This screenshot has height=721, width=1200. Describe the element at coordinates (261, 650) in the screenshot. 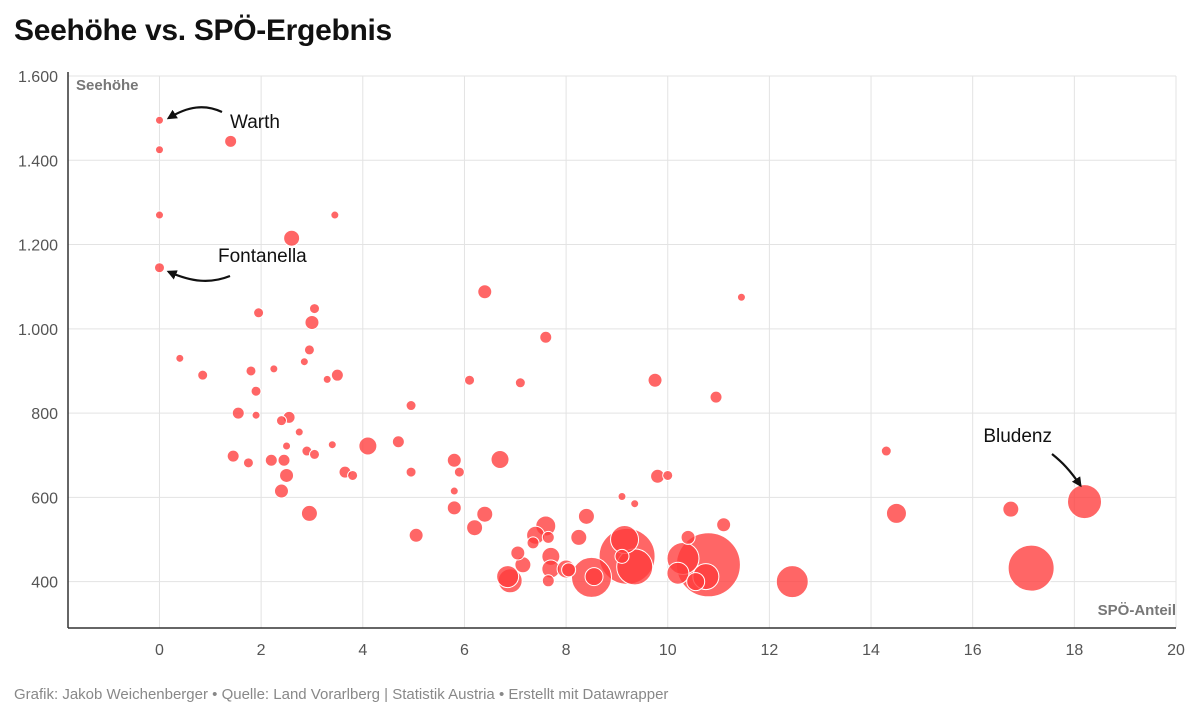

I see `x-tick-label: 2` at that location.